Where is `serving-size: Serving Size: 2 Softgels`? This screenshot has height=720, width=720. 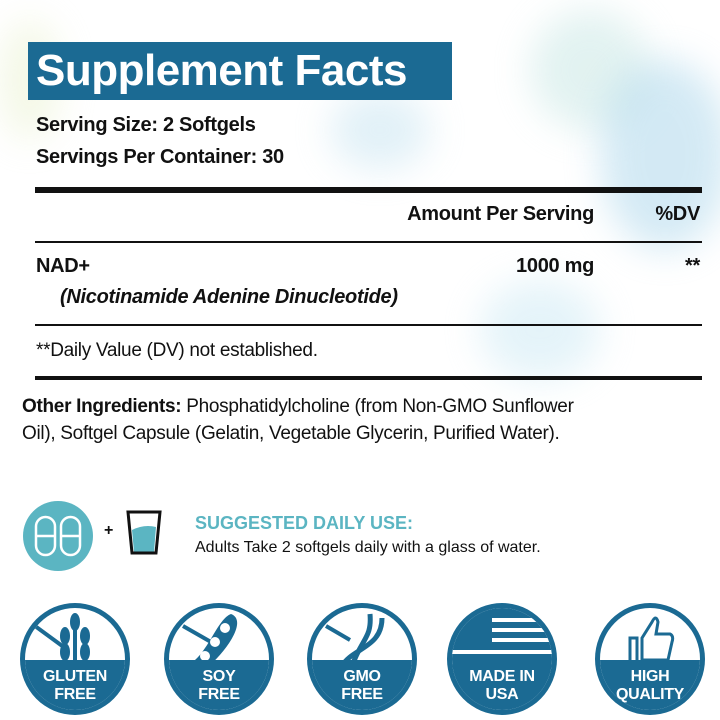 serving-size: Serving Size: 2 Softgels is located at coordinates (146, 125).